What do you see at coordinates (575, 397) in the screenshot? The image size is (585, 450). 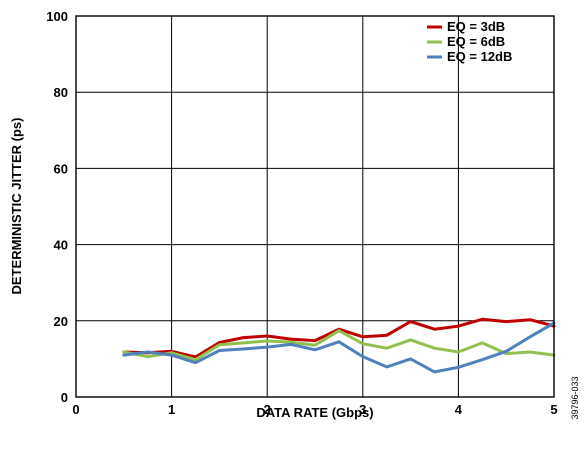 I see `figure-id: 39796-033` at bounding box center [575, 397].